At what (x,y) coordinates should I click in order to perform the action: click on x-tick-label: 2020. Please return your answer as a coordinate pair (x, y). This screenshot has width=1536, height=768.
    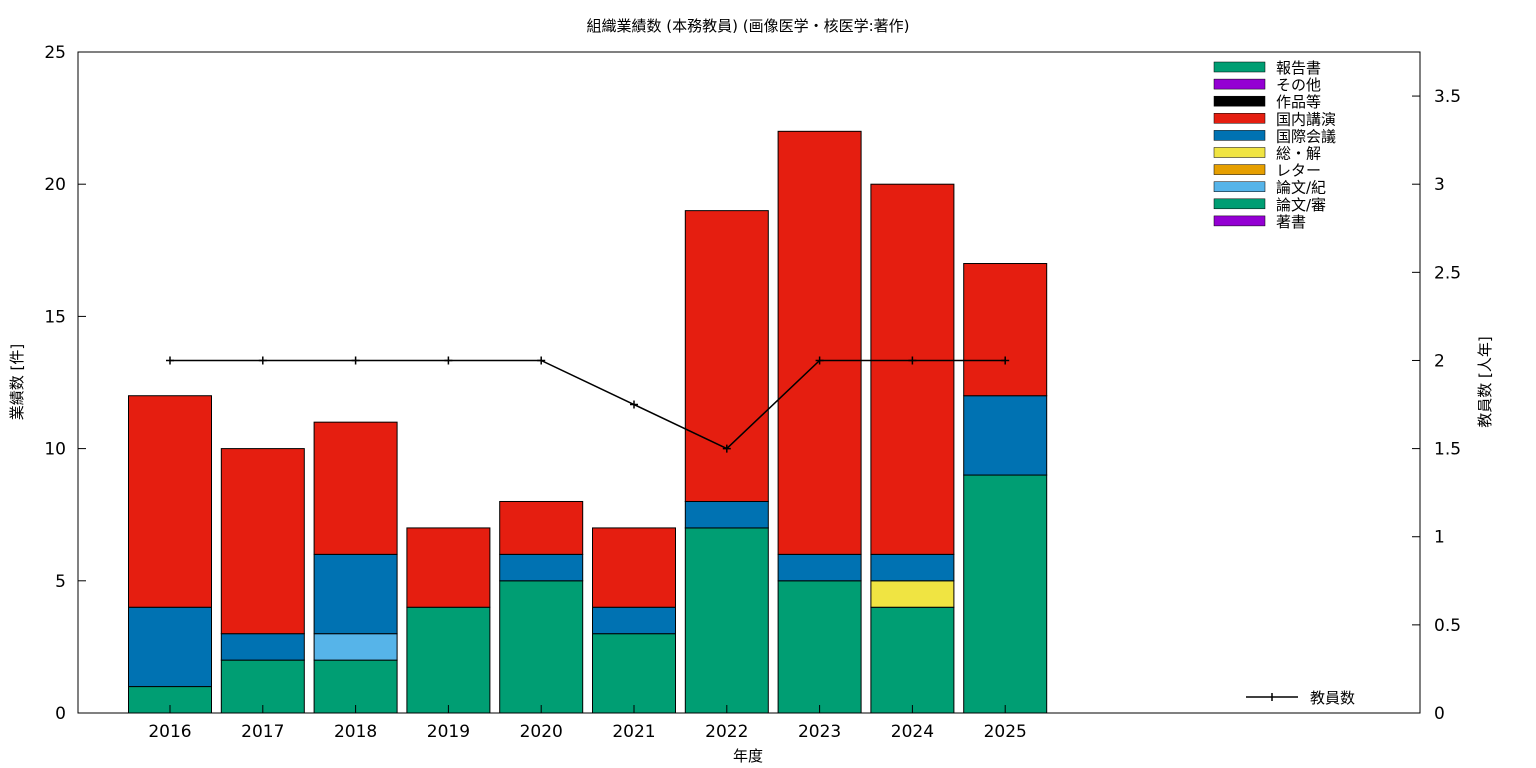
    Looking at the image, I should click on (541, 732).